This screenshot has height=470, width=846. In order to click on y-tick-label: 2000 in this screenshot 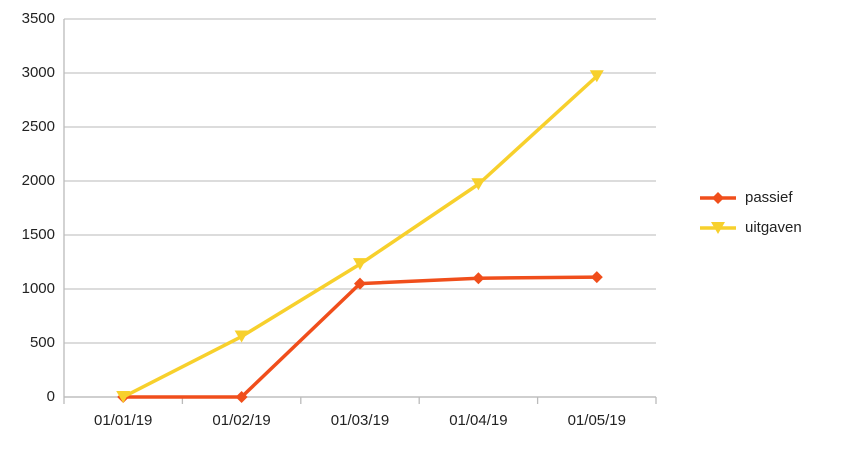, I will do `click(38, 180)`.